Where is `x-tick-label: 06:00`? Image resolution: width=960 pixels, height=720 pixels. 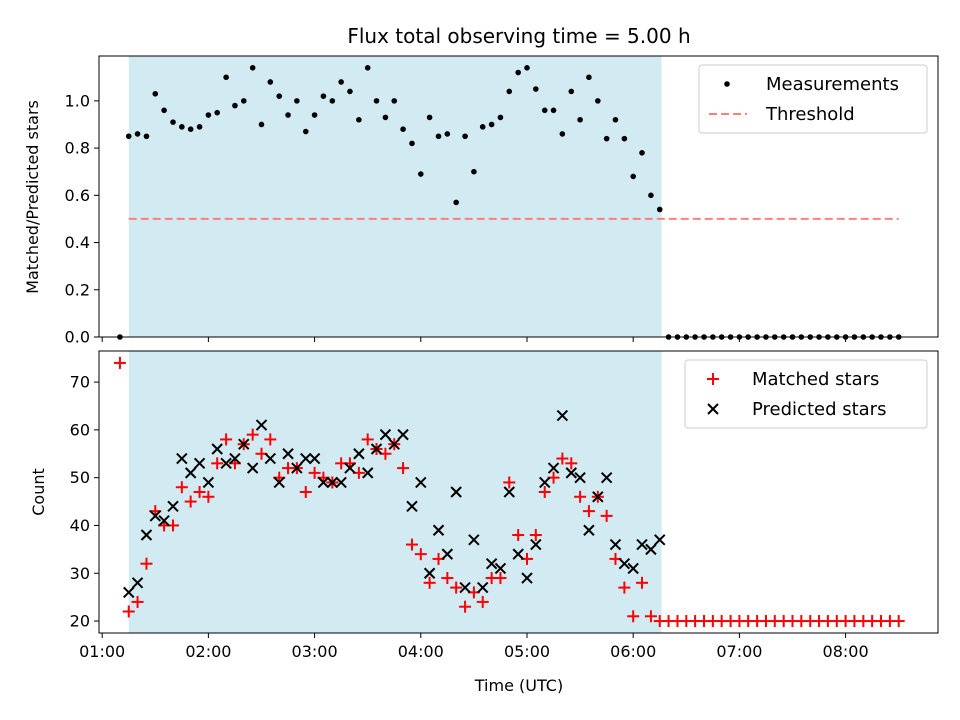 x-tick-label: 06:00 is located at coordinates (633, 651).